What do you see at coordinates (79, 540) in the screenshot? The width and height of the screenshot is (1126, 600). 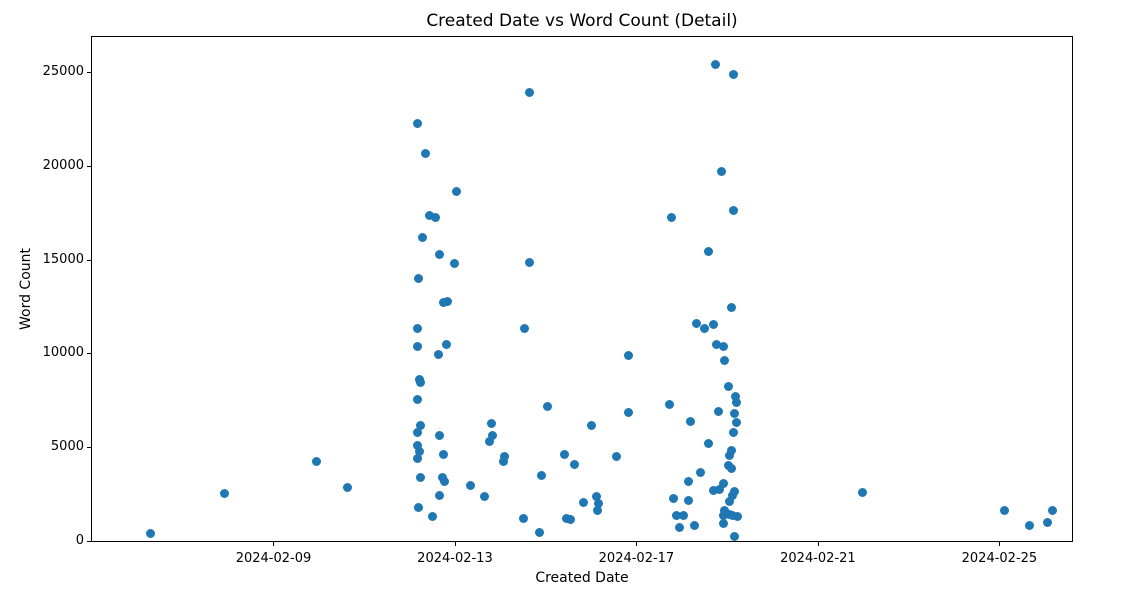 I see `y-tick-label: 0` at bounding box center [79, 540].